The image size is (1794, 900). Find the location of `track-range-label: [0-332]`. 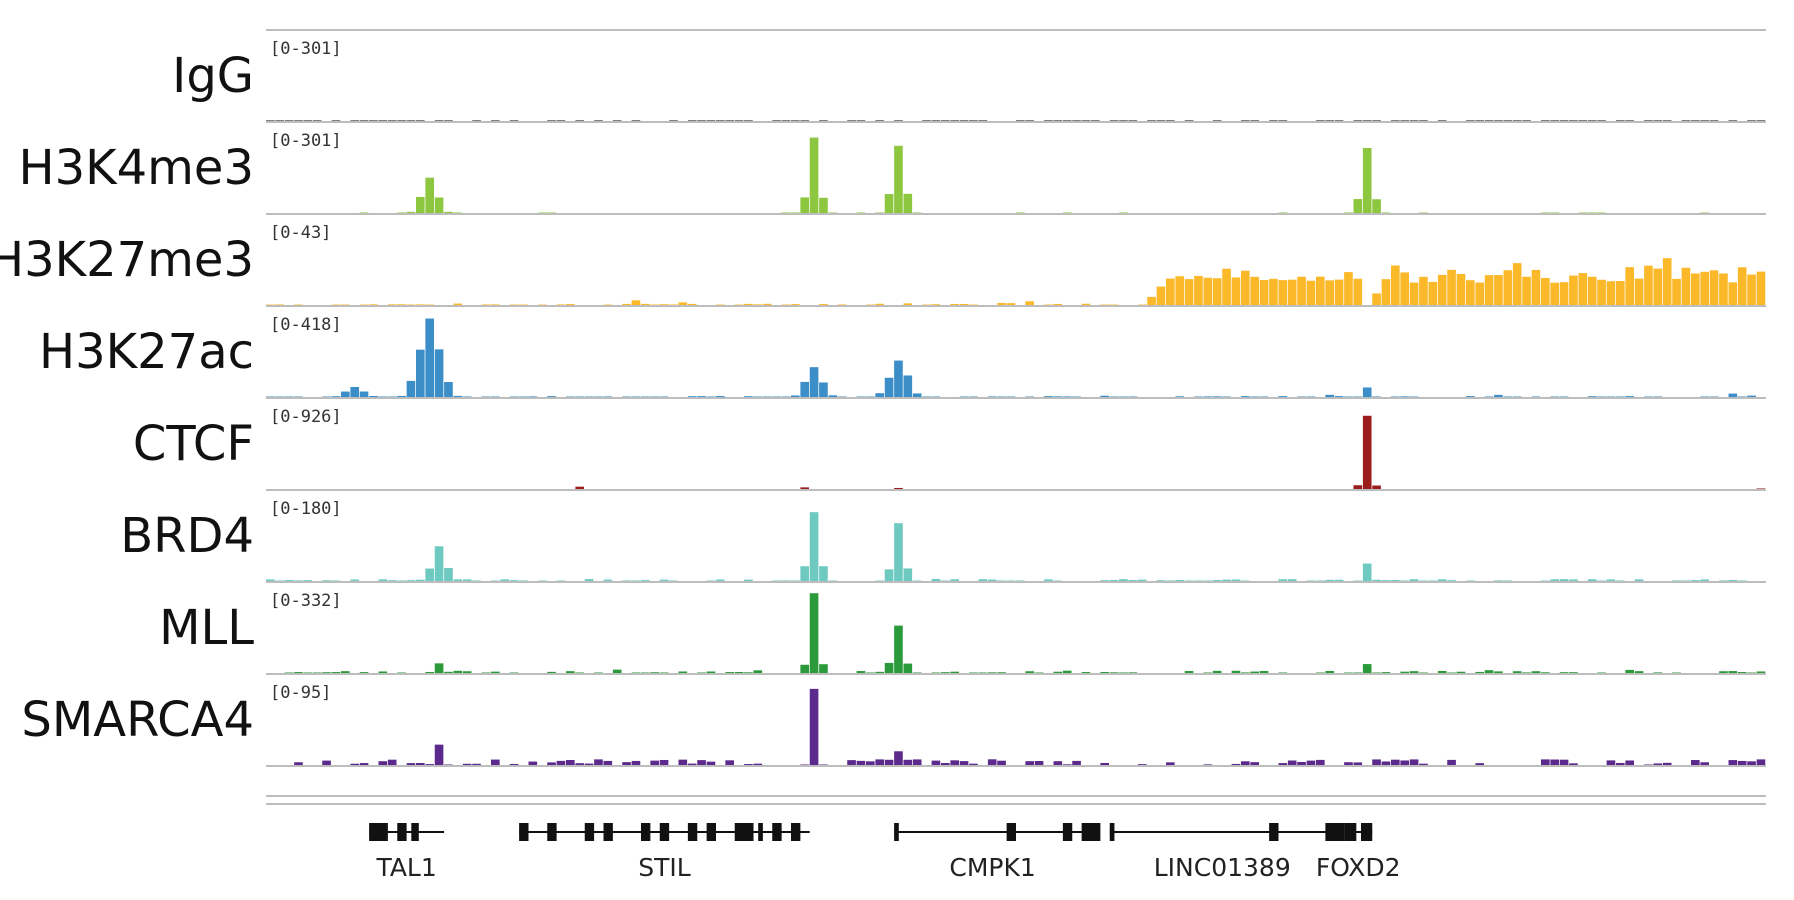

track-range-label: [0-332] is located at coordinates (306, 601).